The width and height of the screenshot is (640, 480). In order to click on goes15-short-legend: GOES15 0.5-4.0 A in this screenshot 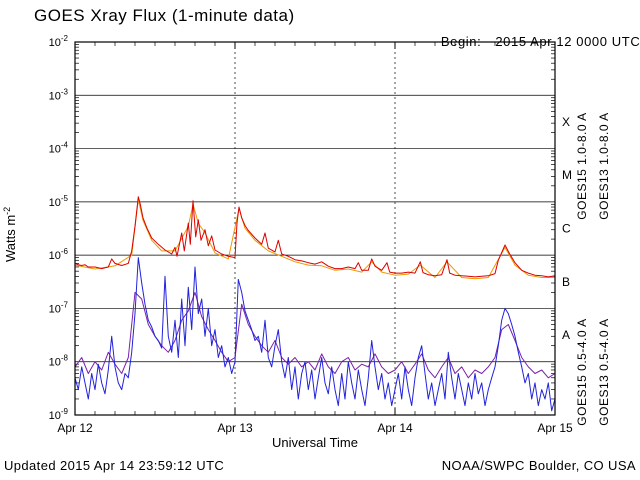, I will do `click(582, 371)`.